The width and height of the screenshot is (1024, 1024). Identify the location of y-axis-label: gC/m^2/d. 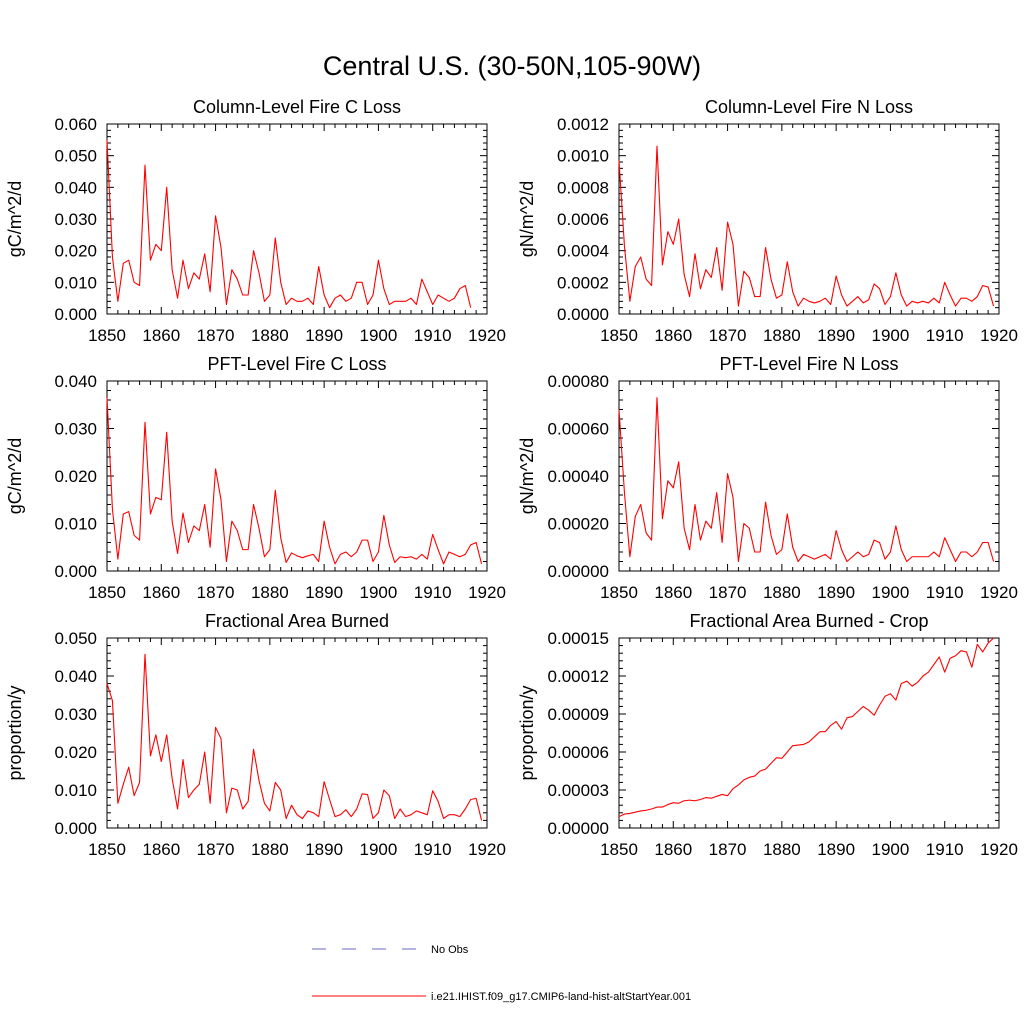
(15, 219).